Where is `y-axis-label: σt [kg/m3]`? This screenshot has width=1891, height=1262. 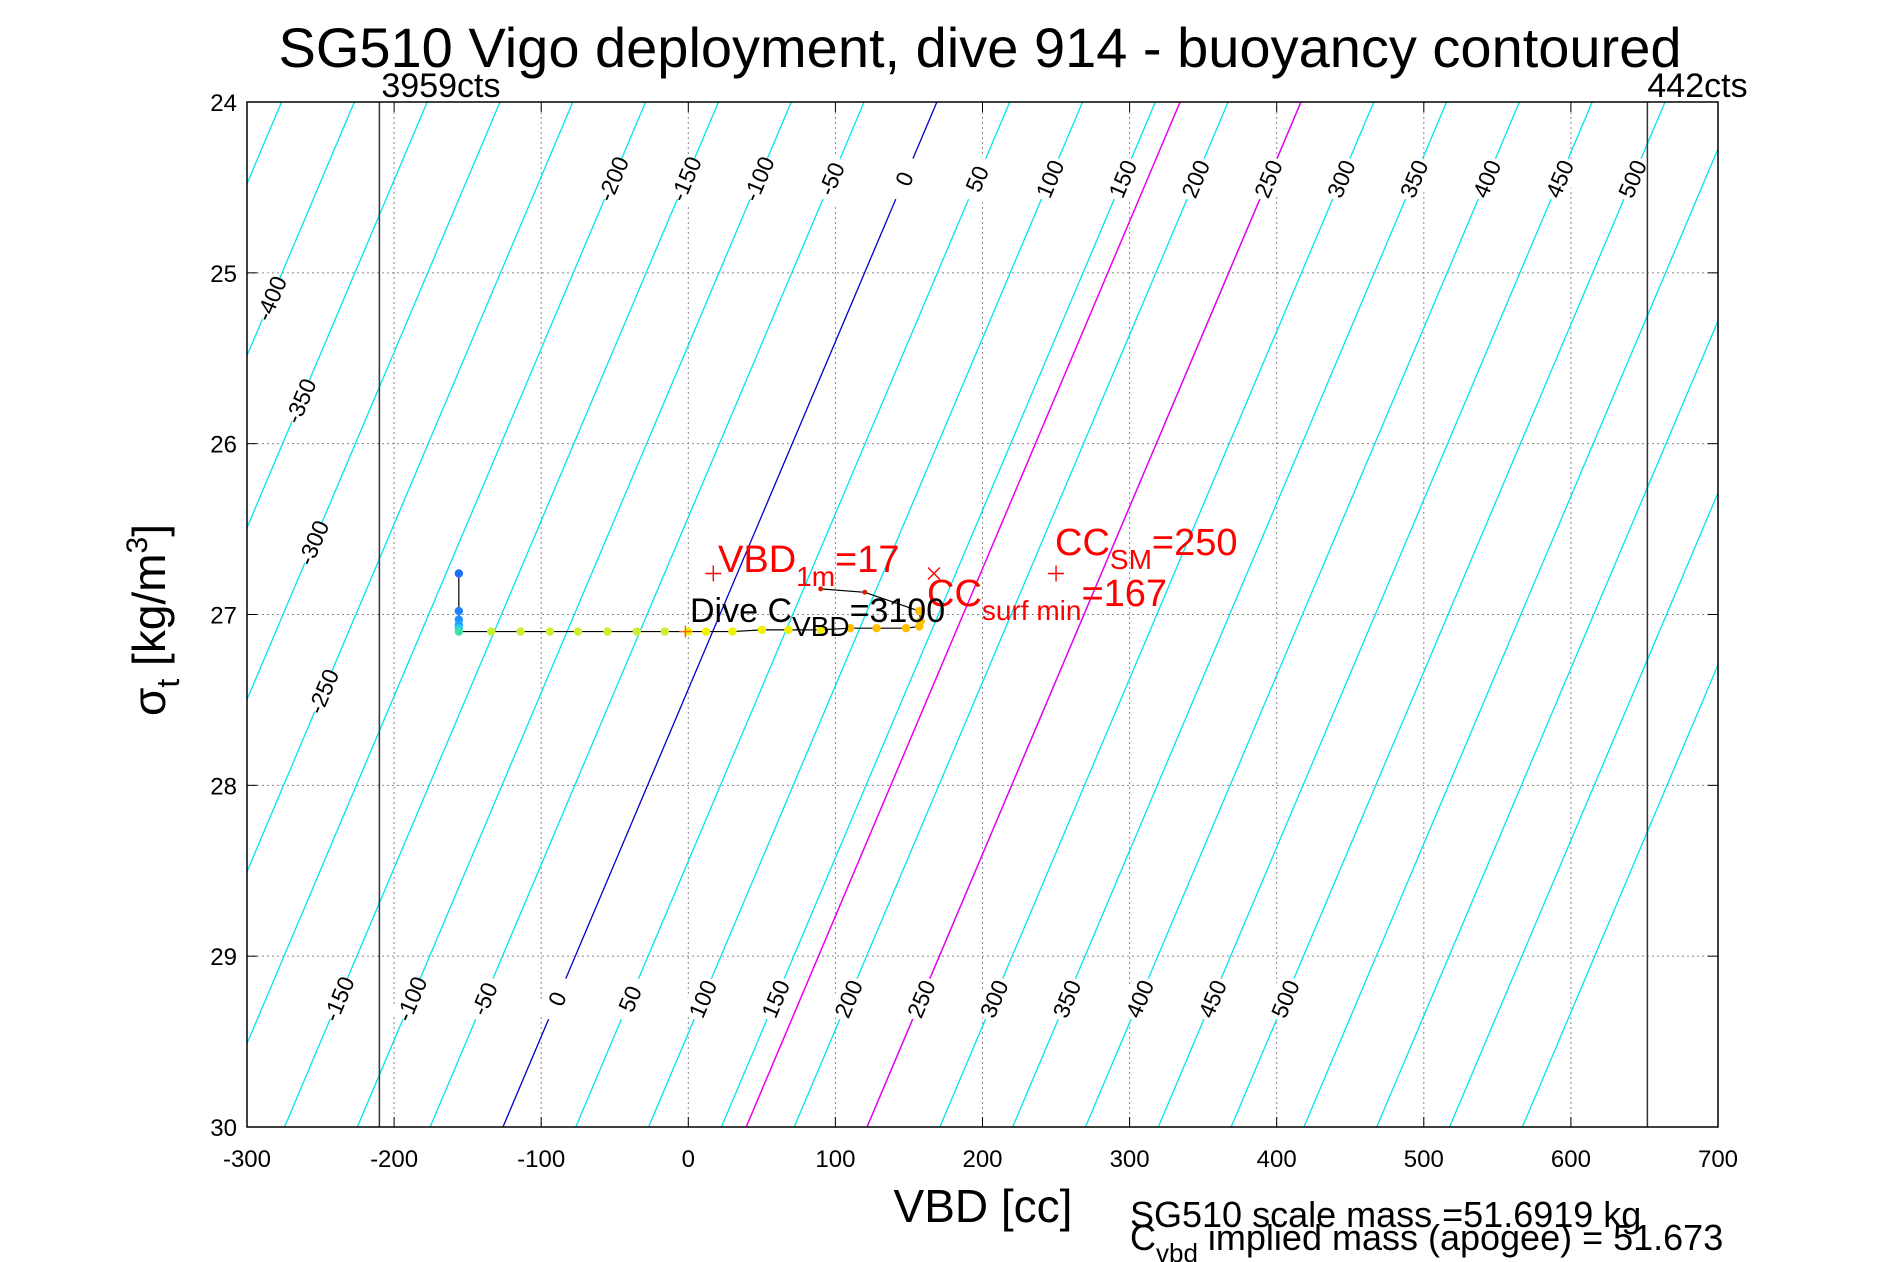
y-axis-label: σt [kg/m3] is located at coordinates (153, 620).